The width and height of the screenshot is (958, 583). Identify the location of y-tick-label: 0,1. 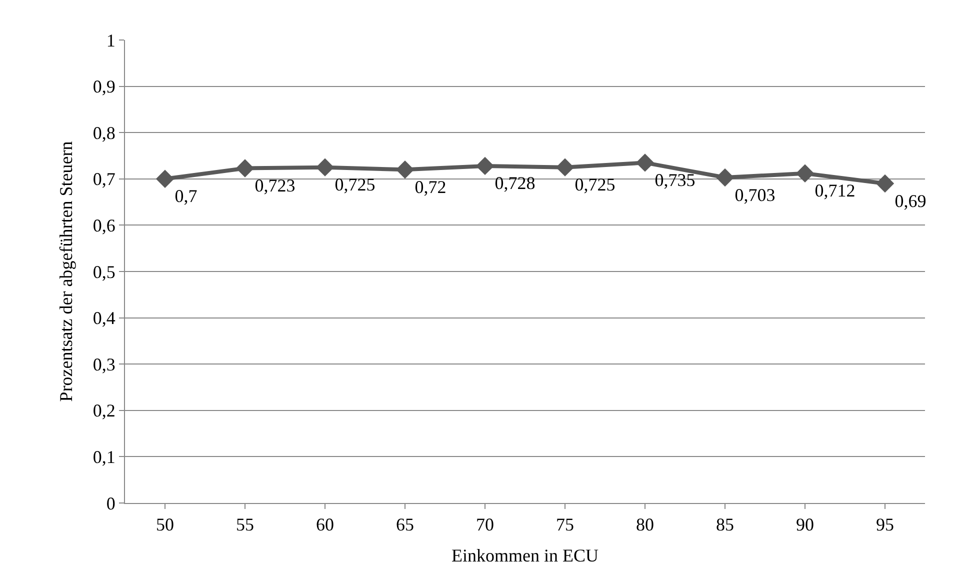
(104, 457).